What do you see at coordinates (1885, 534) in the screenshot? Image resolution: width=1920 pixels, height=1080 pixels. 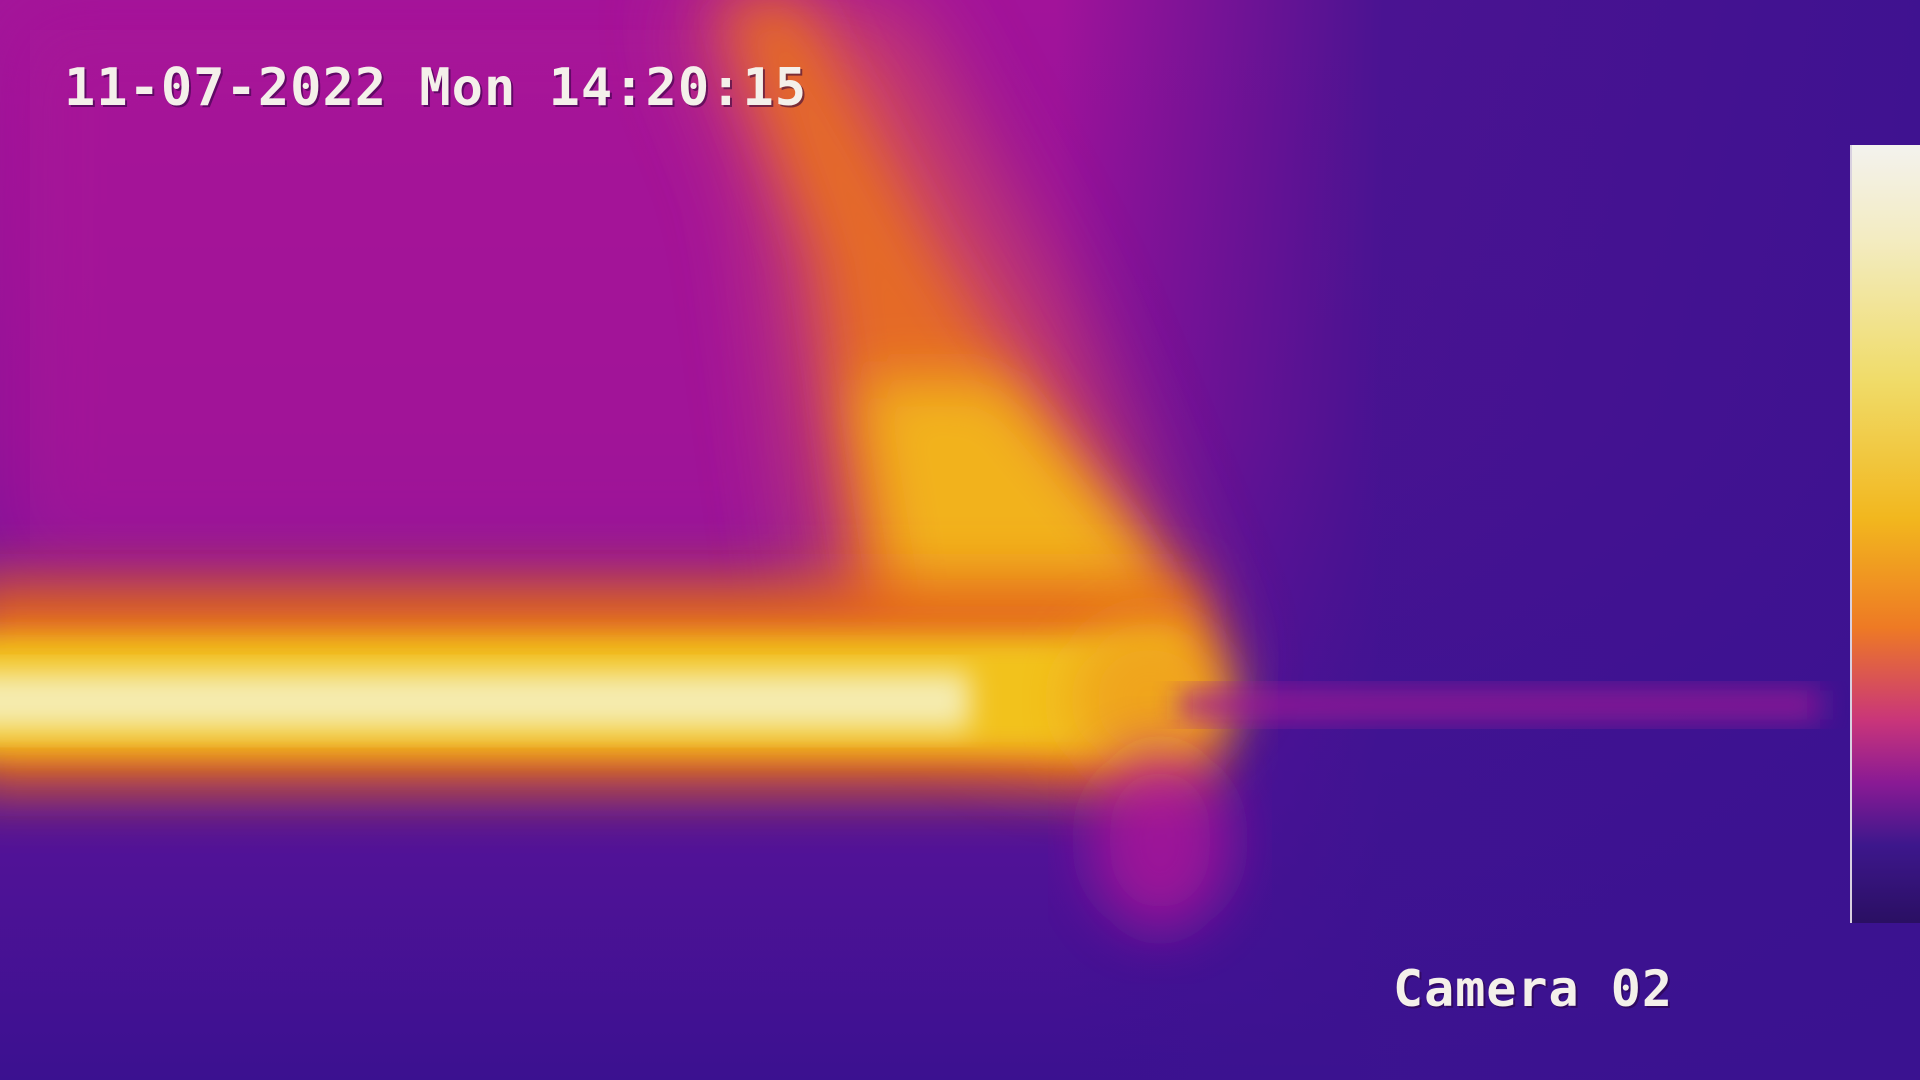 I see `temperature-color-scale` at bounding box center [1885, 534].